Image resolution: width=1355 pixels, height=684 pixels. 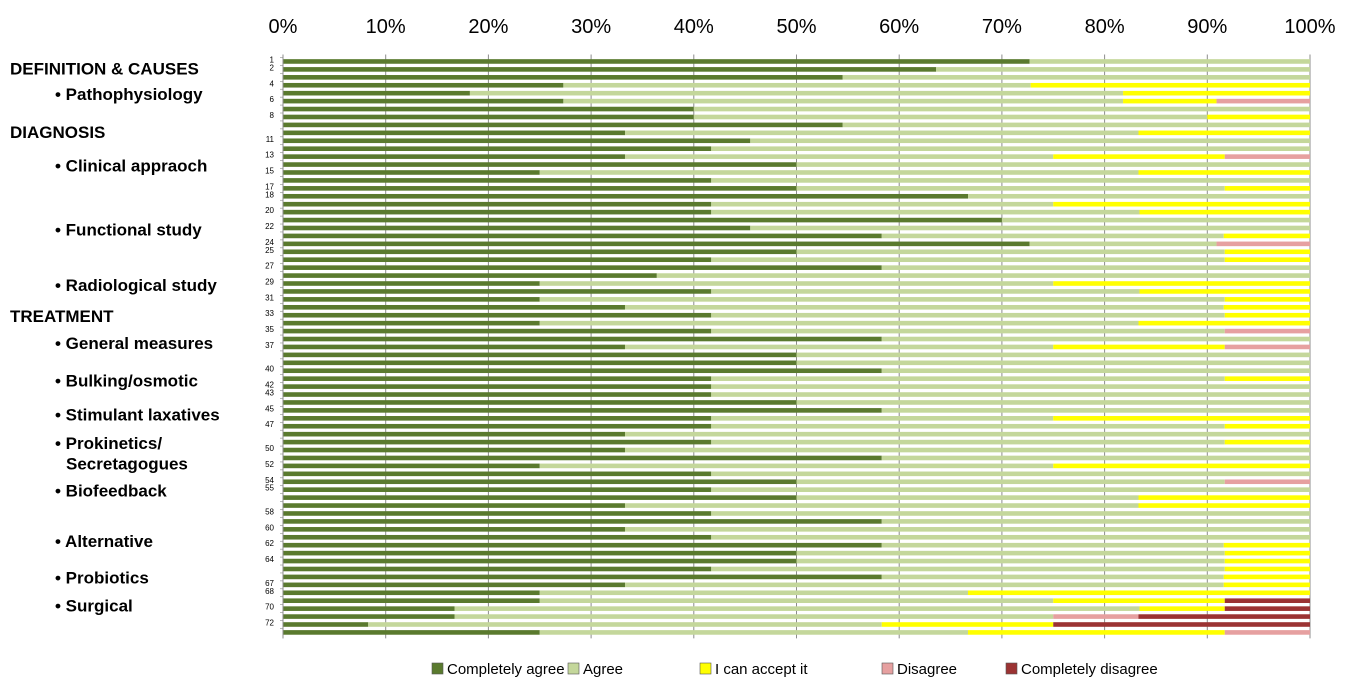 I want to click on legend-entry-label: Agree, so click(x=603, y=669).